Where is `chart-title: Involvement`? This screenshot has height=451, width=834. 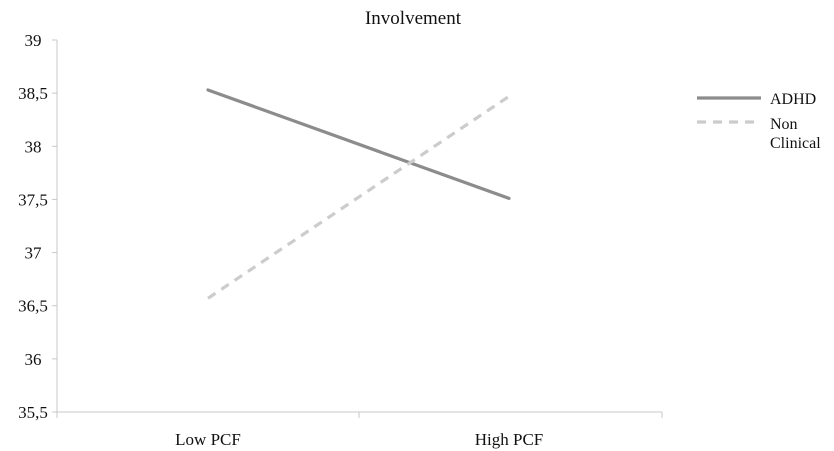
chart-title: Involvement is located at coordinates (413, 18).